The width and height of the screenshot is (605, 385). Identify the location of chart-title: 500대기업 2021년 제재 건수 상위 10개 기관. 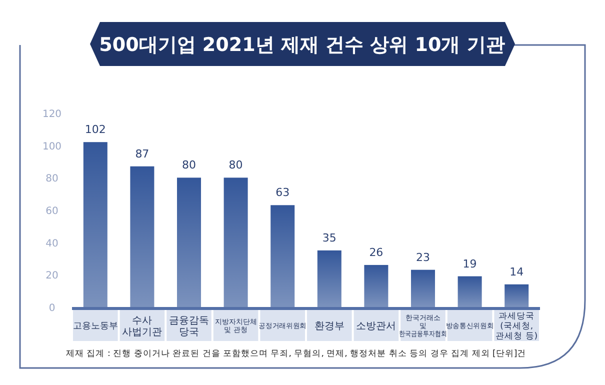
(302, 45).